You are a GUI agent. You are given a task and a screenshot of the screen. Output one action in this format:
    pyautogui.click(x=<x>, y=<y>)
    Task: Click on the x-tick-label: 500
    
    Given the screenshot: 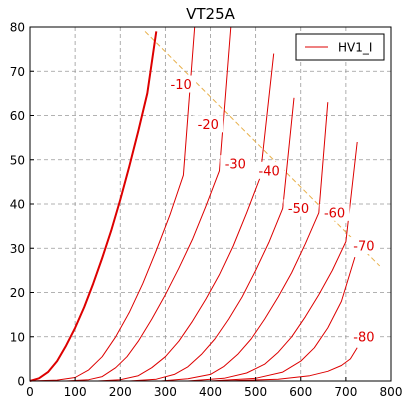 What is the action you would take?
    pyautogui.click(x=255, y=392)
    